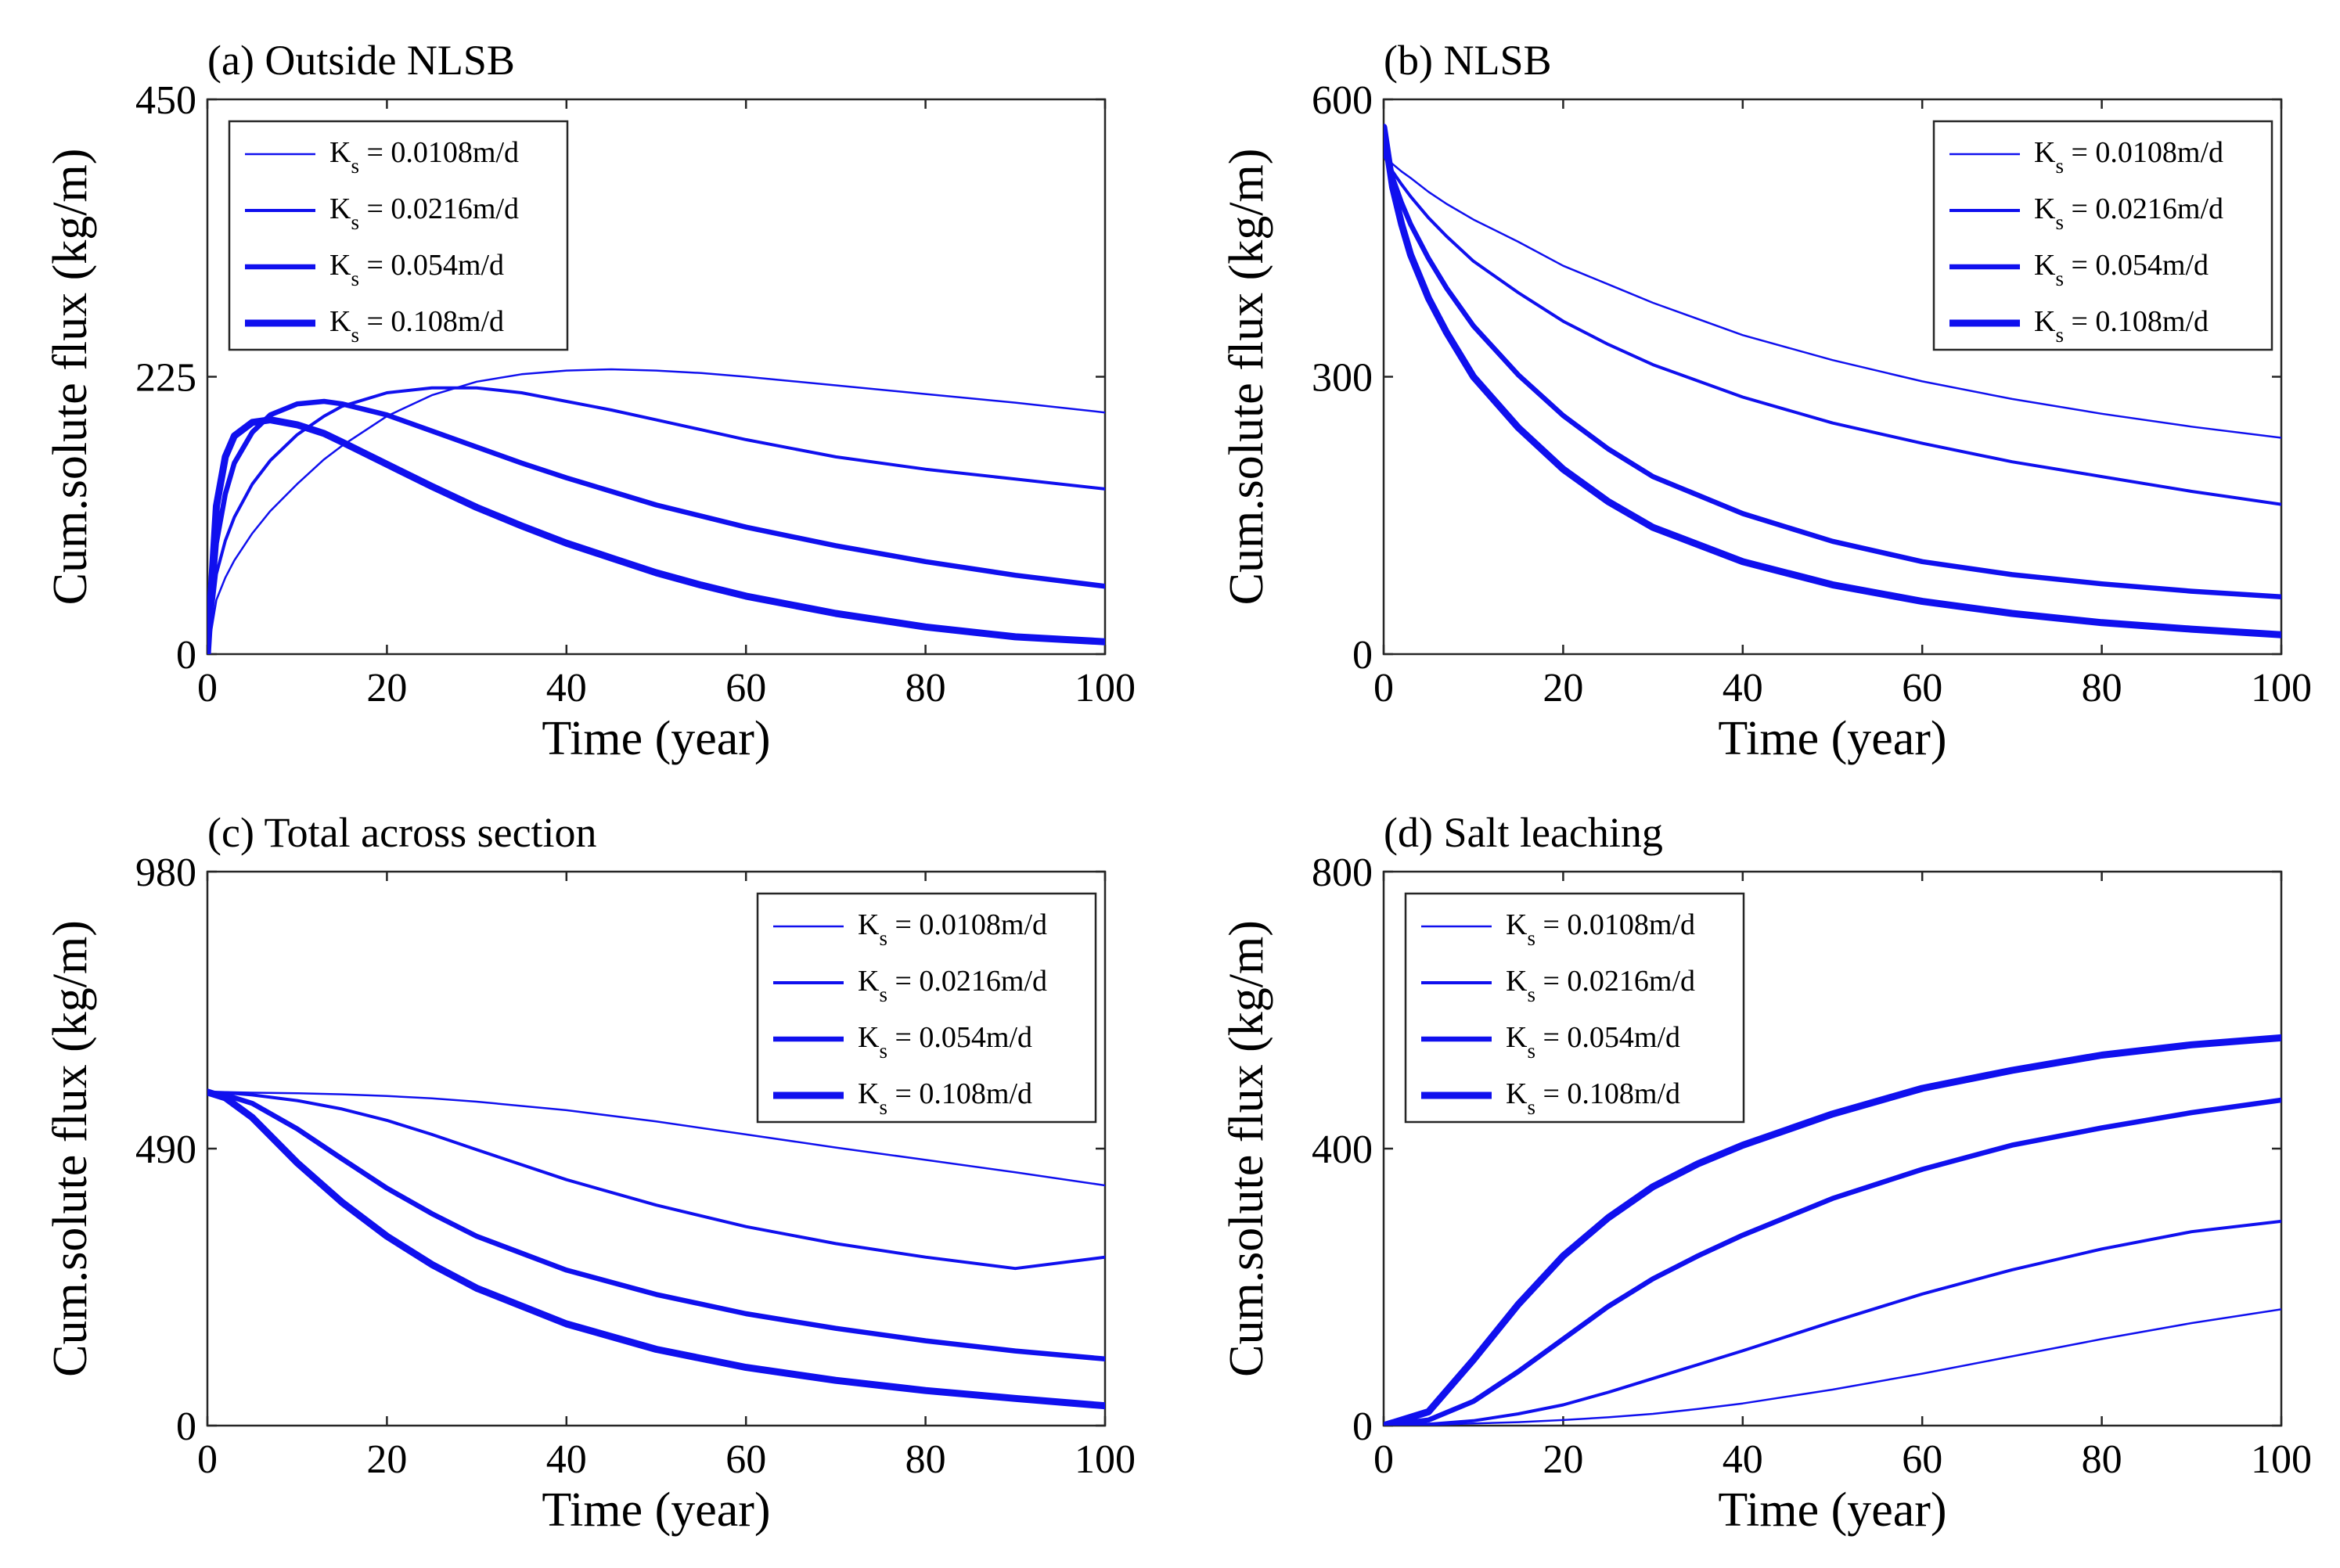 The width and height of the screenshot is (2340, 1568). Describe the element at coordinates (1523, 833) in the screenshot. I see `chart-title: (d) Salt leaching` at that location.